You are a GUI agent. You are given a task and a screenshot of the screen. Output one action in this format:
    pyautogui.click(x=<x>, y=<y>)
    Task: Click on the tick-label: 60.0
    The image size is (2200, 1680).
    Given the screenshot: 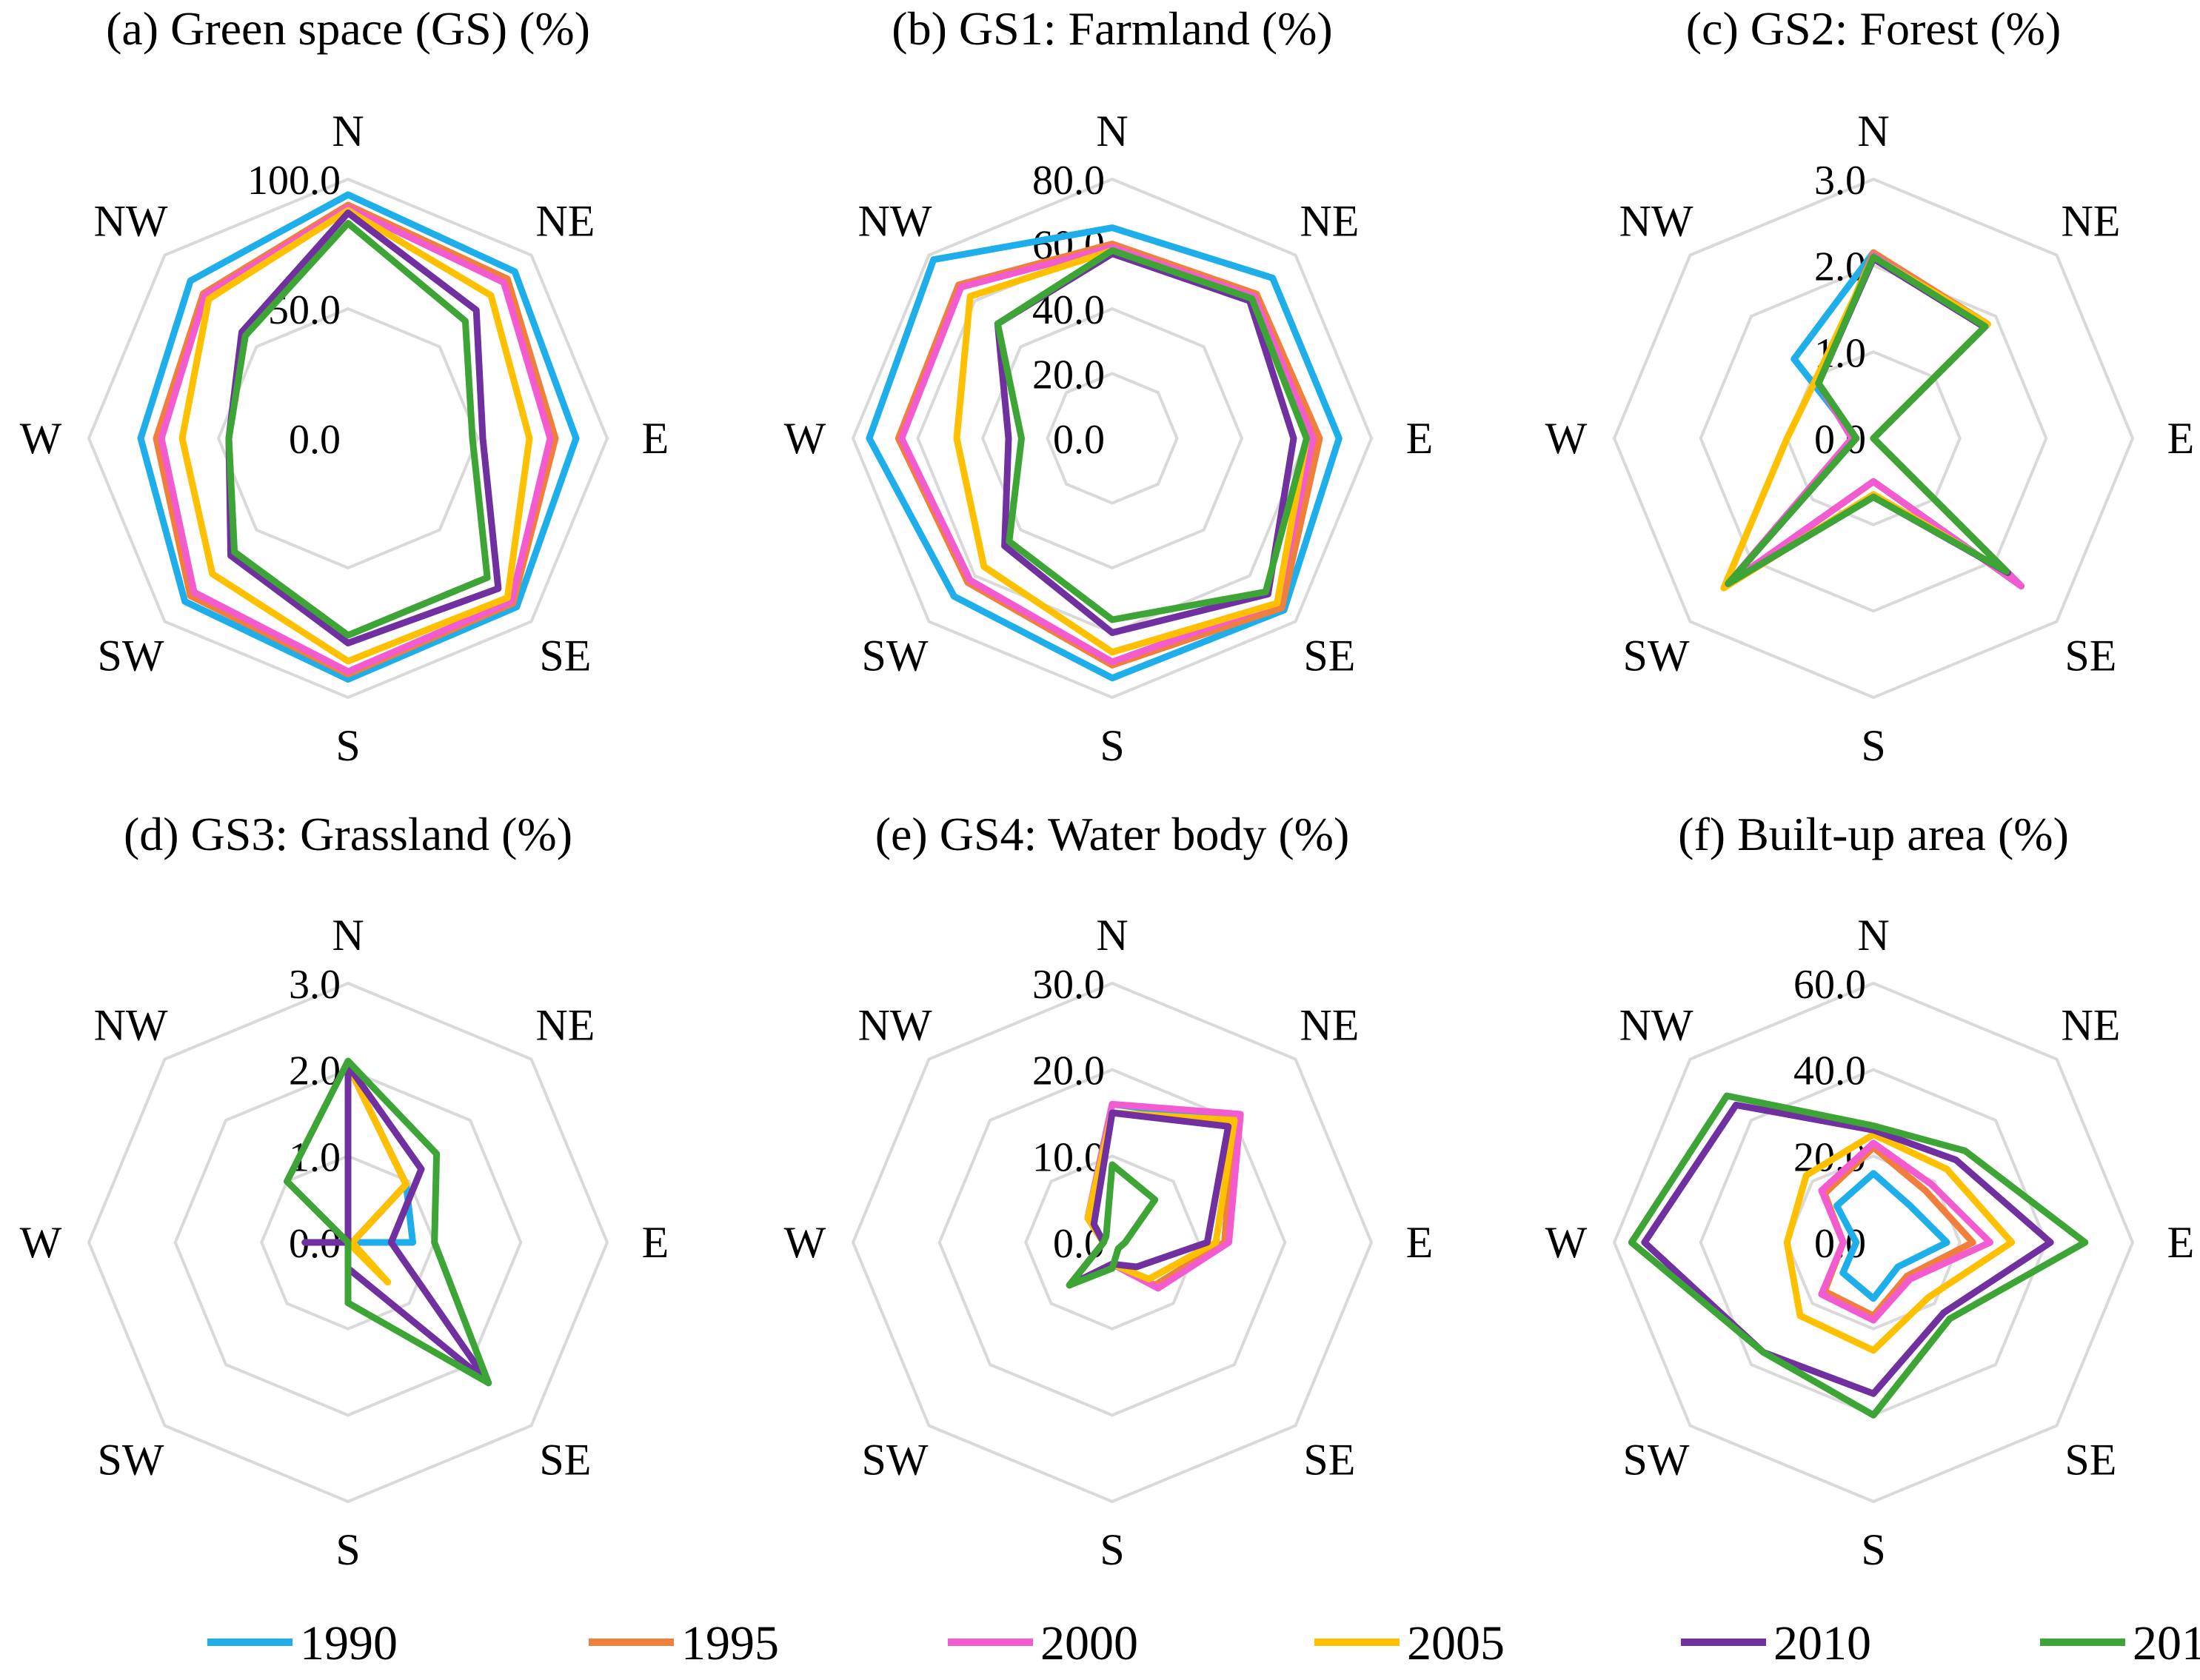 What is the action you would take?
    pyautogui.click(x=1829, y=985)
    